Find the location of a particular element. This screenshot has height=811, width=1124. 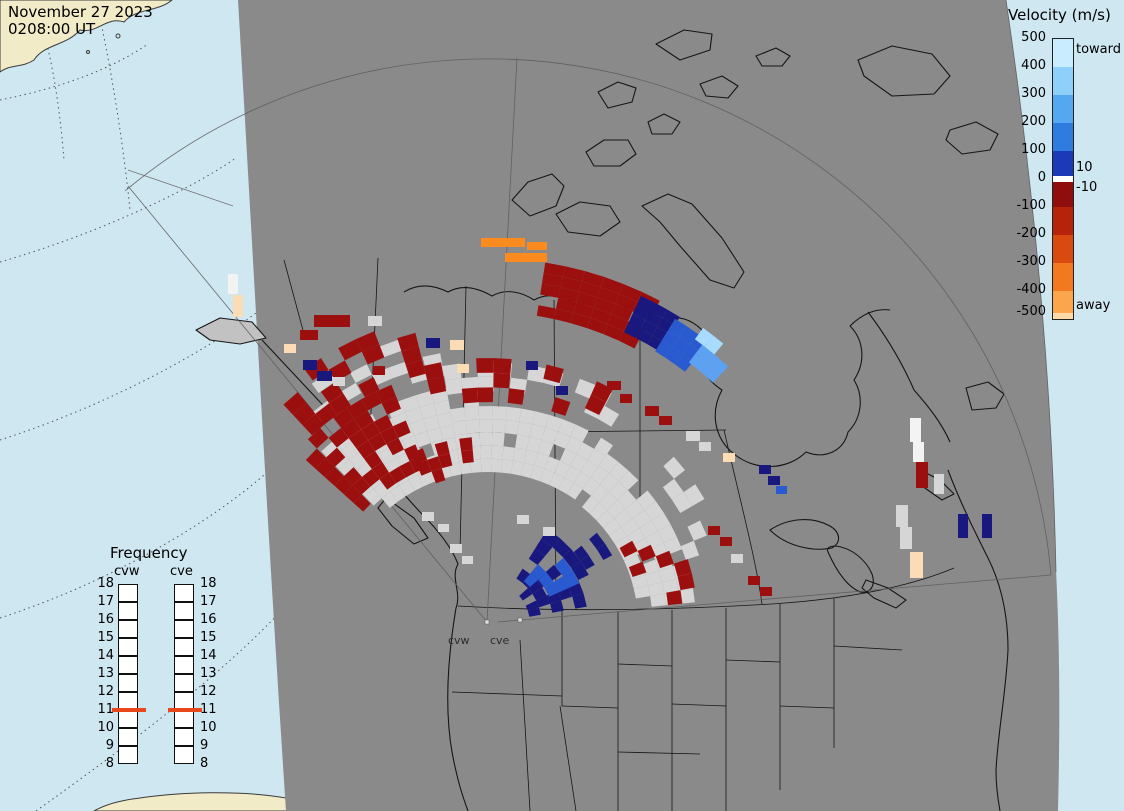

radar-label-cve: cve is located at coordinates (500, 640).